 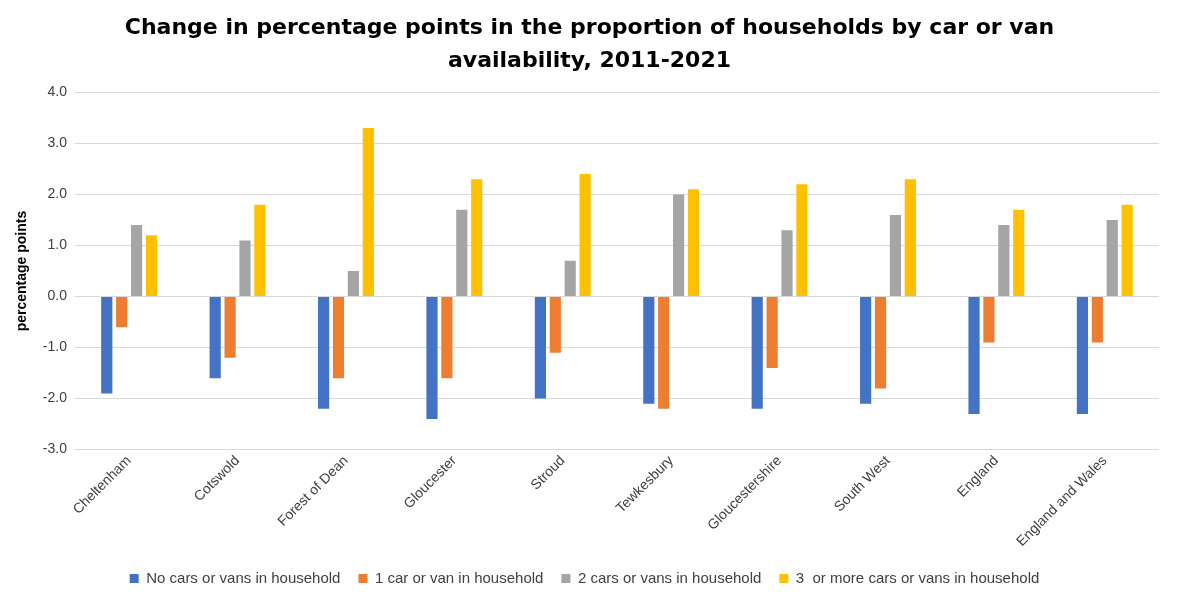 What do you see at coordinates (243, 577) in the screenshot?
I see `legend-label: No cars or vans in household` at bounding box center [243, 577].